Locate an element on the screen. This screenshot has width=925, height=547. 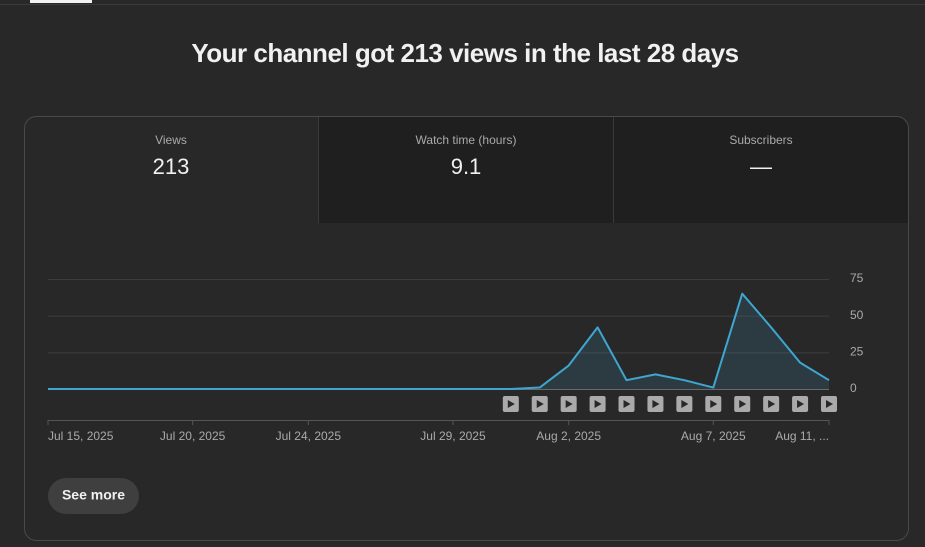
y-tick-label: 25 is located at coordinates (857, 352).